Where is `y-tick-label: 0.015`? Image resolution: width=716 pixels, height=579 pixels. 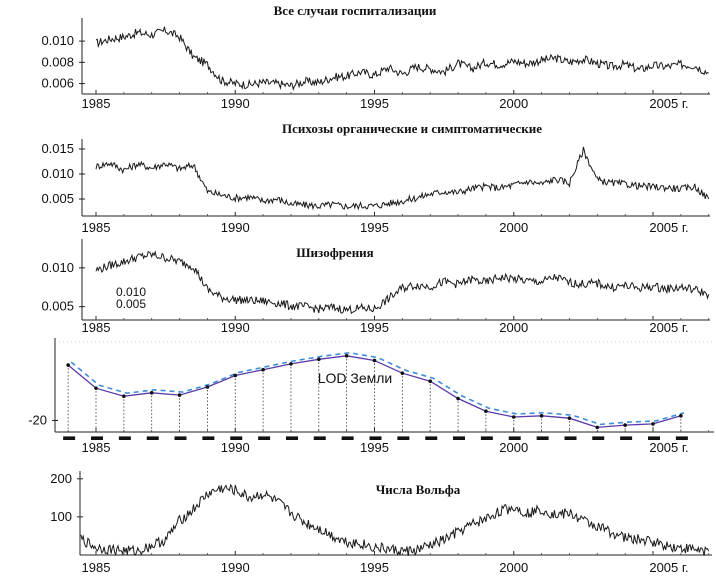 y-tick-label: 0.015 is located at coordinates (57, 148).